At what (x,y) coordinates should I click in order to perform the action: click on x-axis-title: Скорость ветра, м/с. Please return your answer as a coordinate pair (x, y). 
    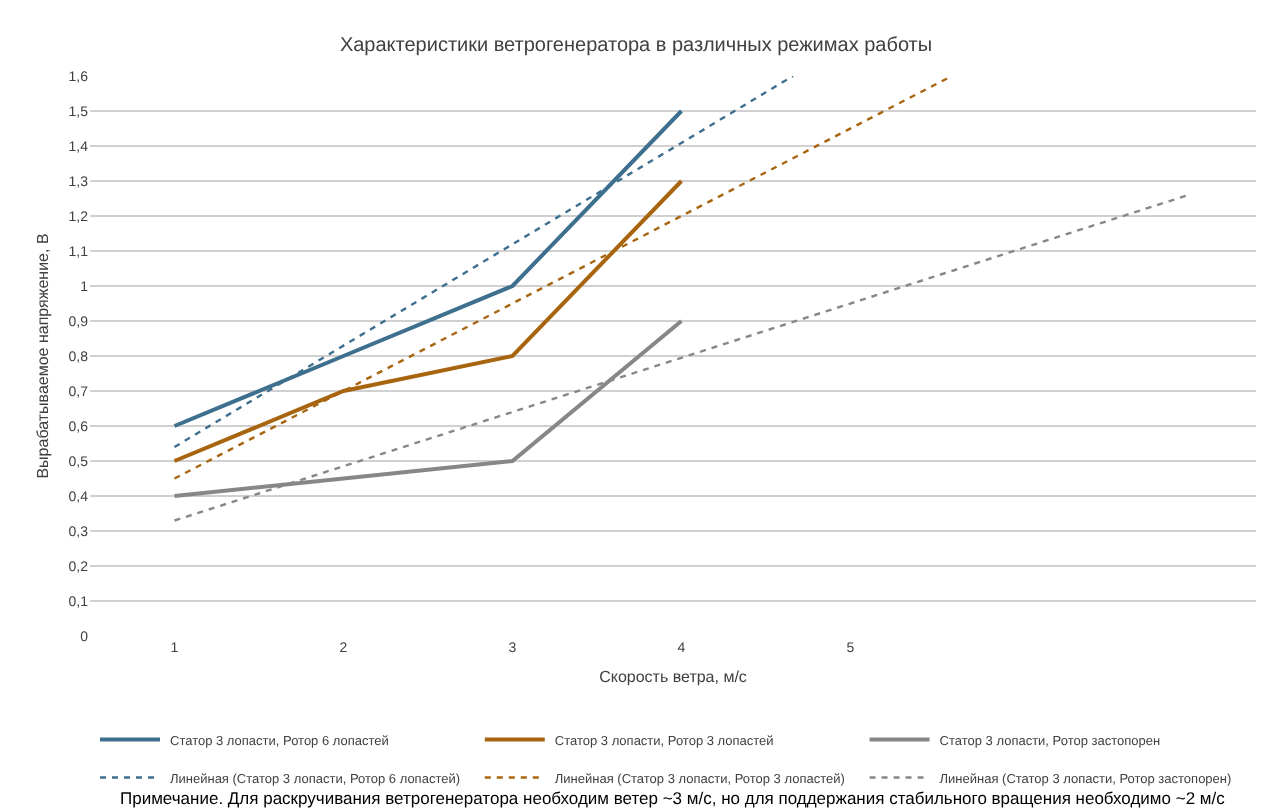
    Looking at the image, I should click on (673, 677).